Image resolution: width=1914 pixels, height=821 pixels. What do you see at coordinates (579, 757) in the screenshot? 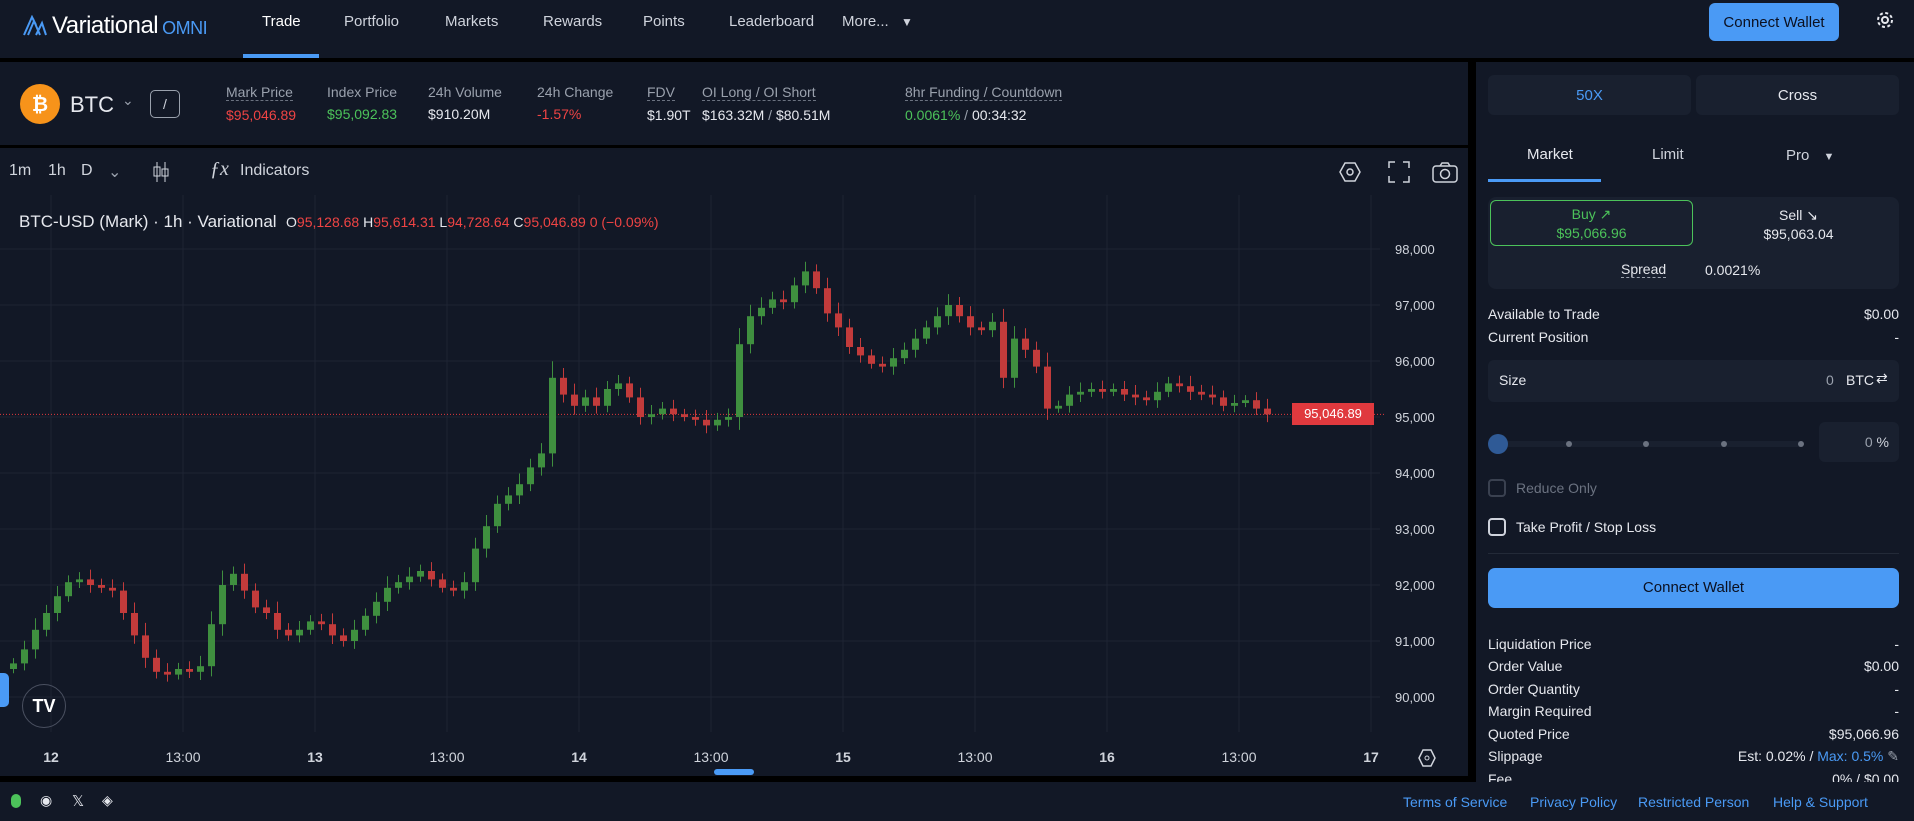
I see `x-tick-label: 14` at bounding box center [579, 757].